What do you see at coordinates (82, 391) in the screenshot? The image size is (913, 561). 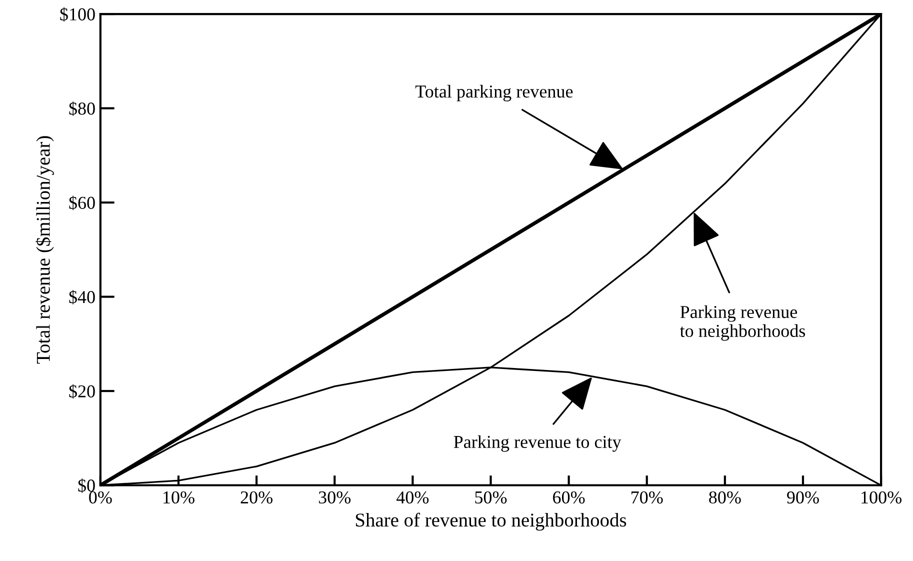 I see `y-tick-label: $20` at bounding box center [82, 391].